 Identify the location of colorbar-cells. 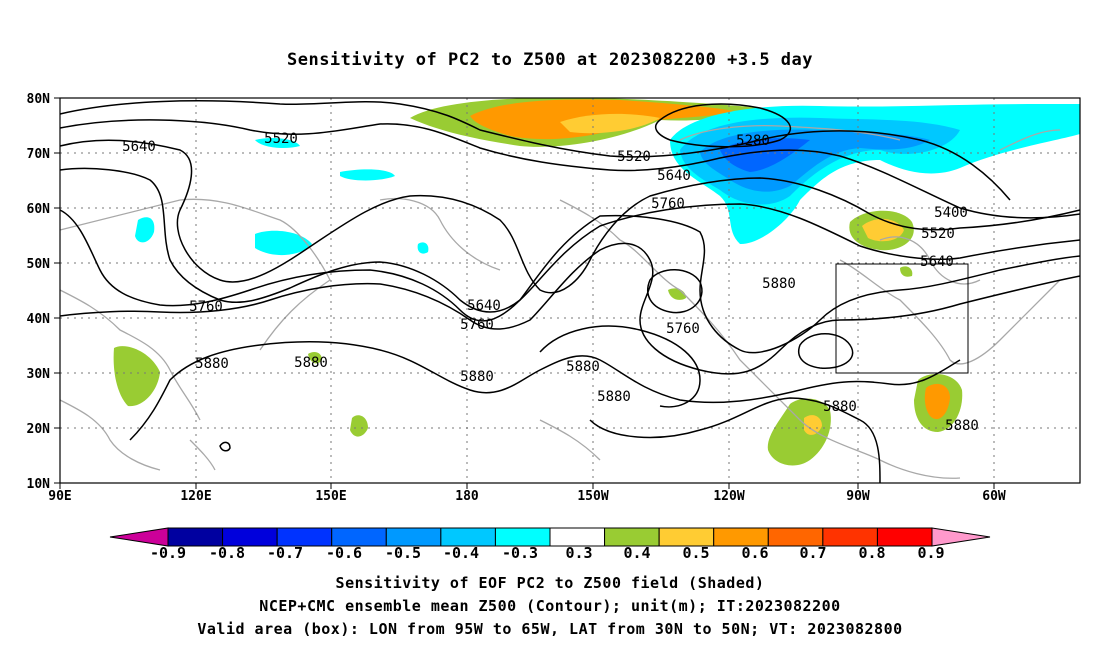
(550, 537).